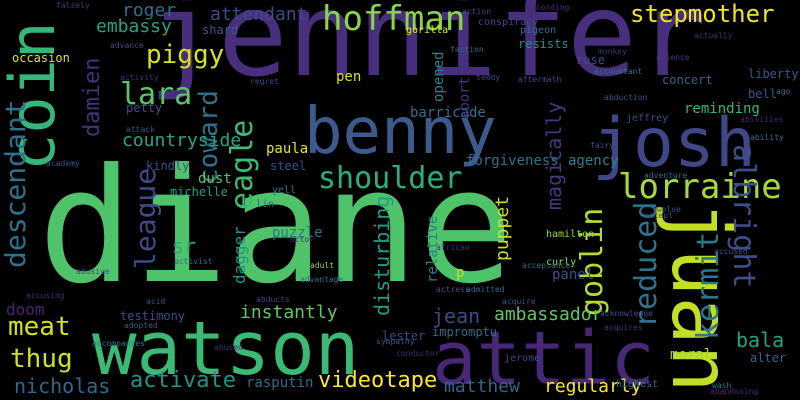 Image resolution: width=800 pixels, height=400 pixels. Describe the element at coordinates (691, 355) in the screenshot. I see `cloud-word-moral: moral` at that location.